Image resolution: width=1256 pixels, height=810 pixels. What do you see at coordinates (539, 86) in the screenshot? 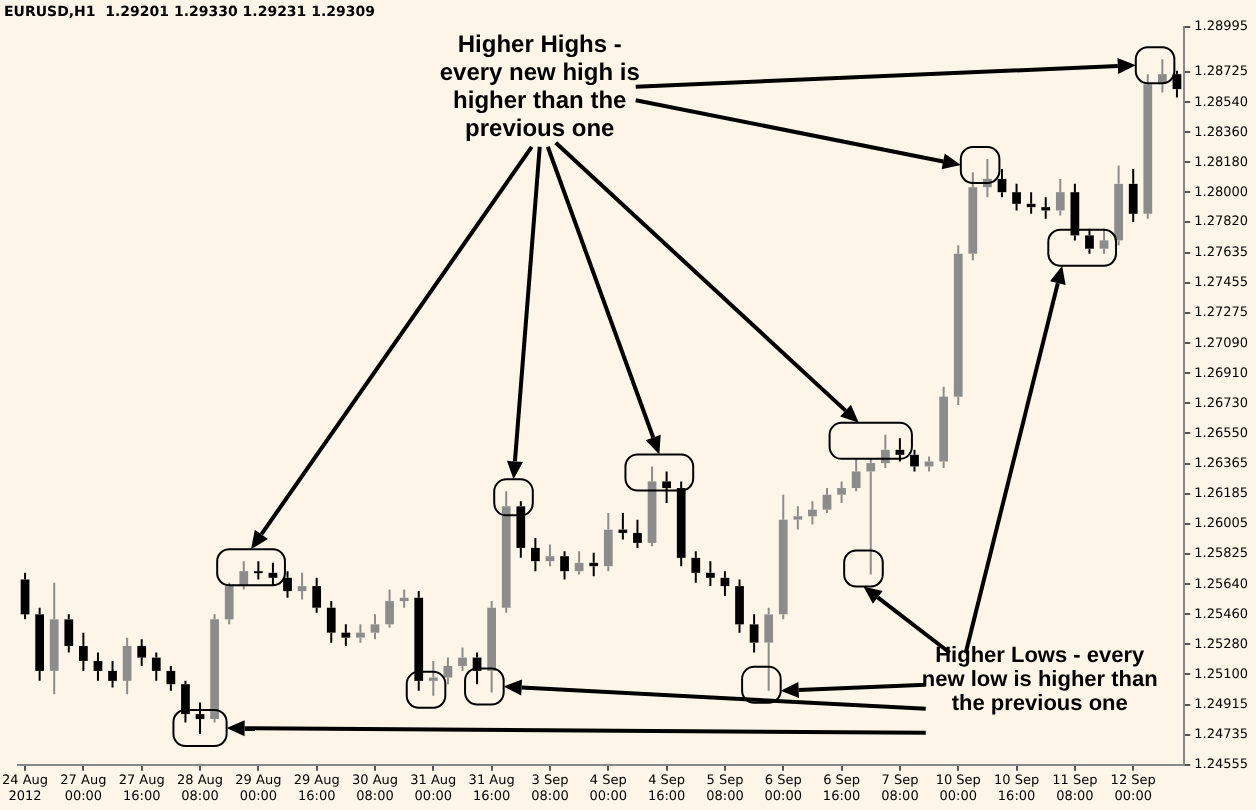
I see `annotation: Higher Highs - every new high is higher than the previous one` at bounding box center [539, 86].